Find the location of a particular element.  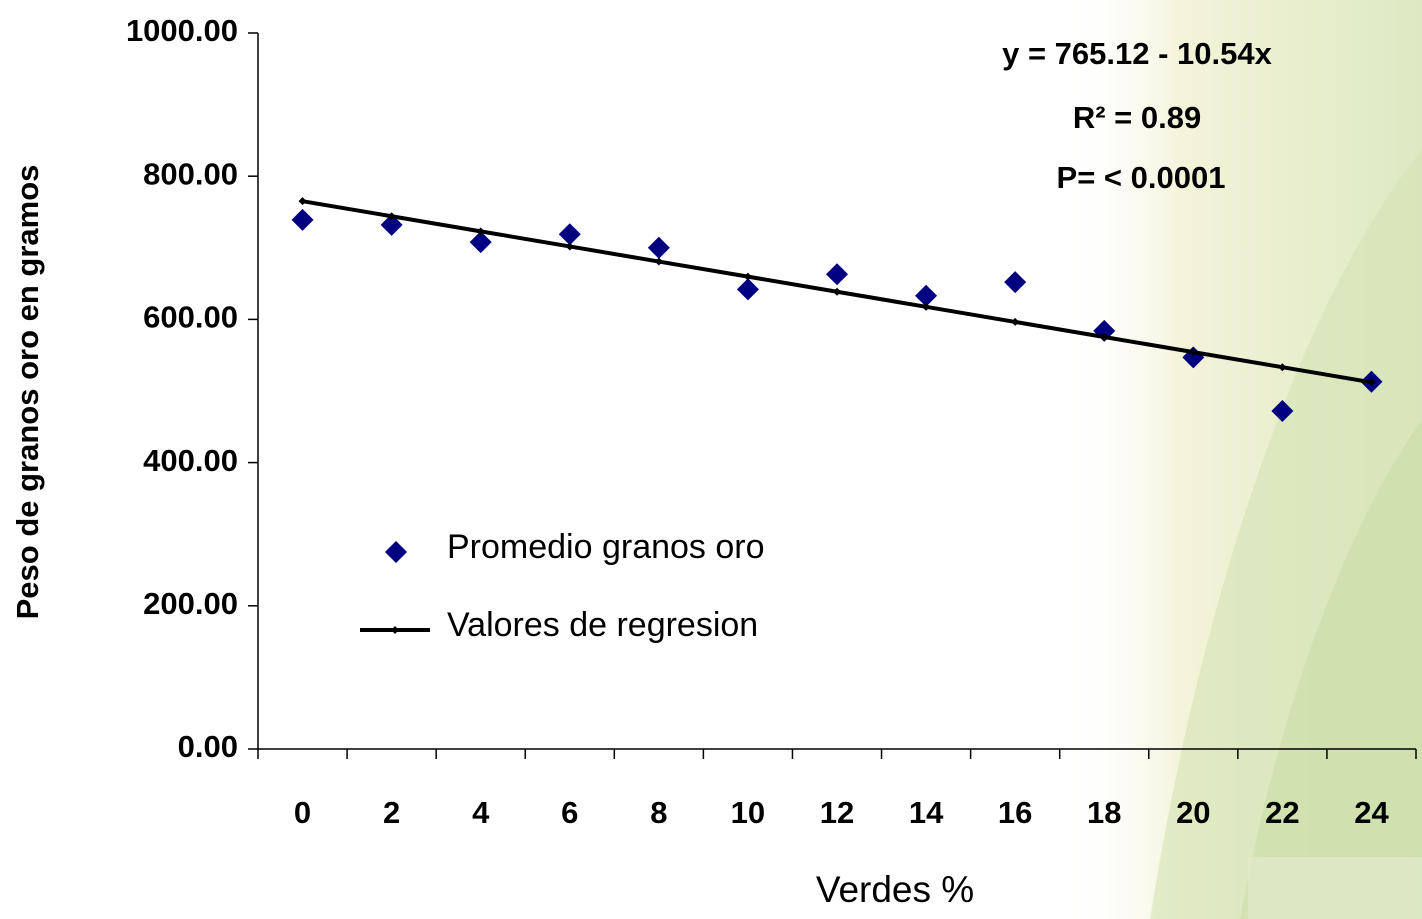

x-tick-label: 6 is located at coordinates (569, 812).